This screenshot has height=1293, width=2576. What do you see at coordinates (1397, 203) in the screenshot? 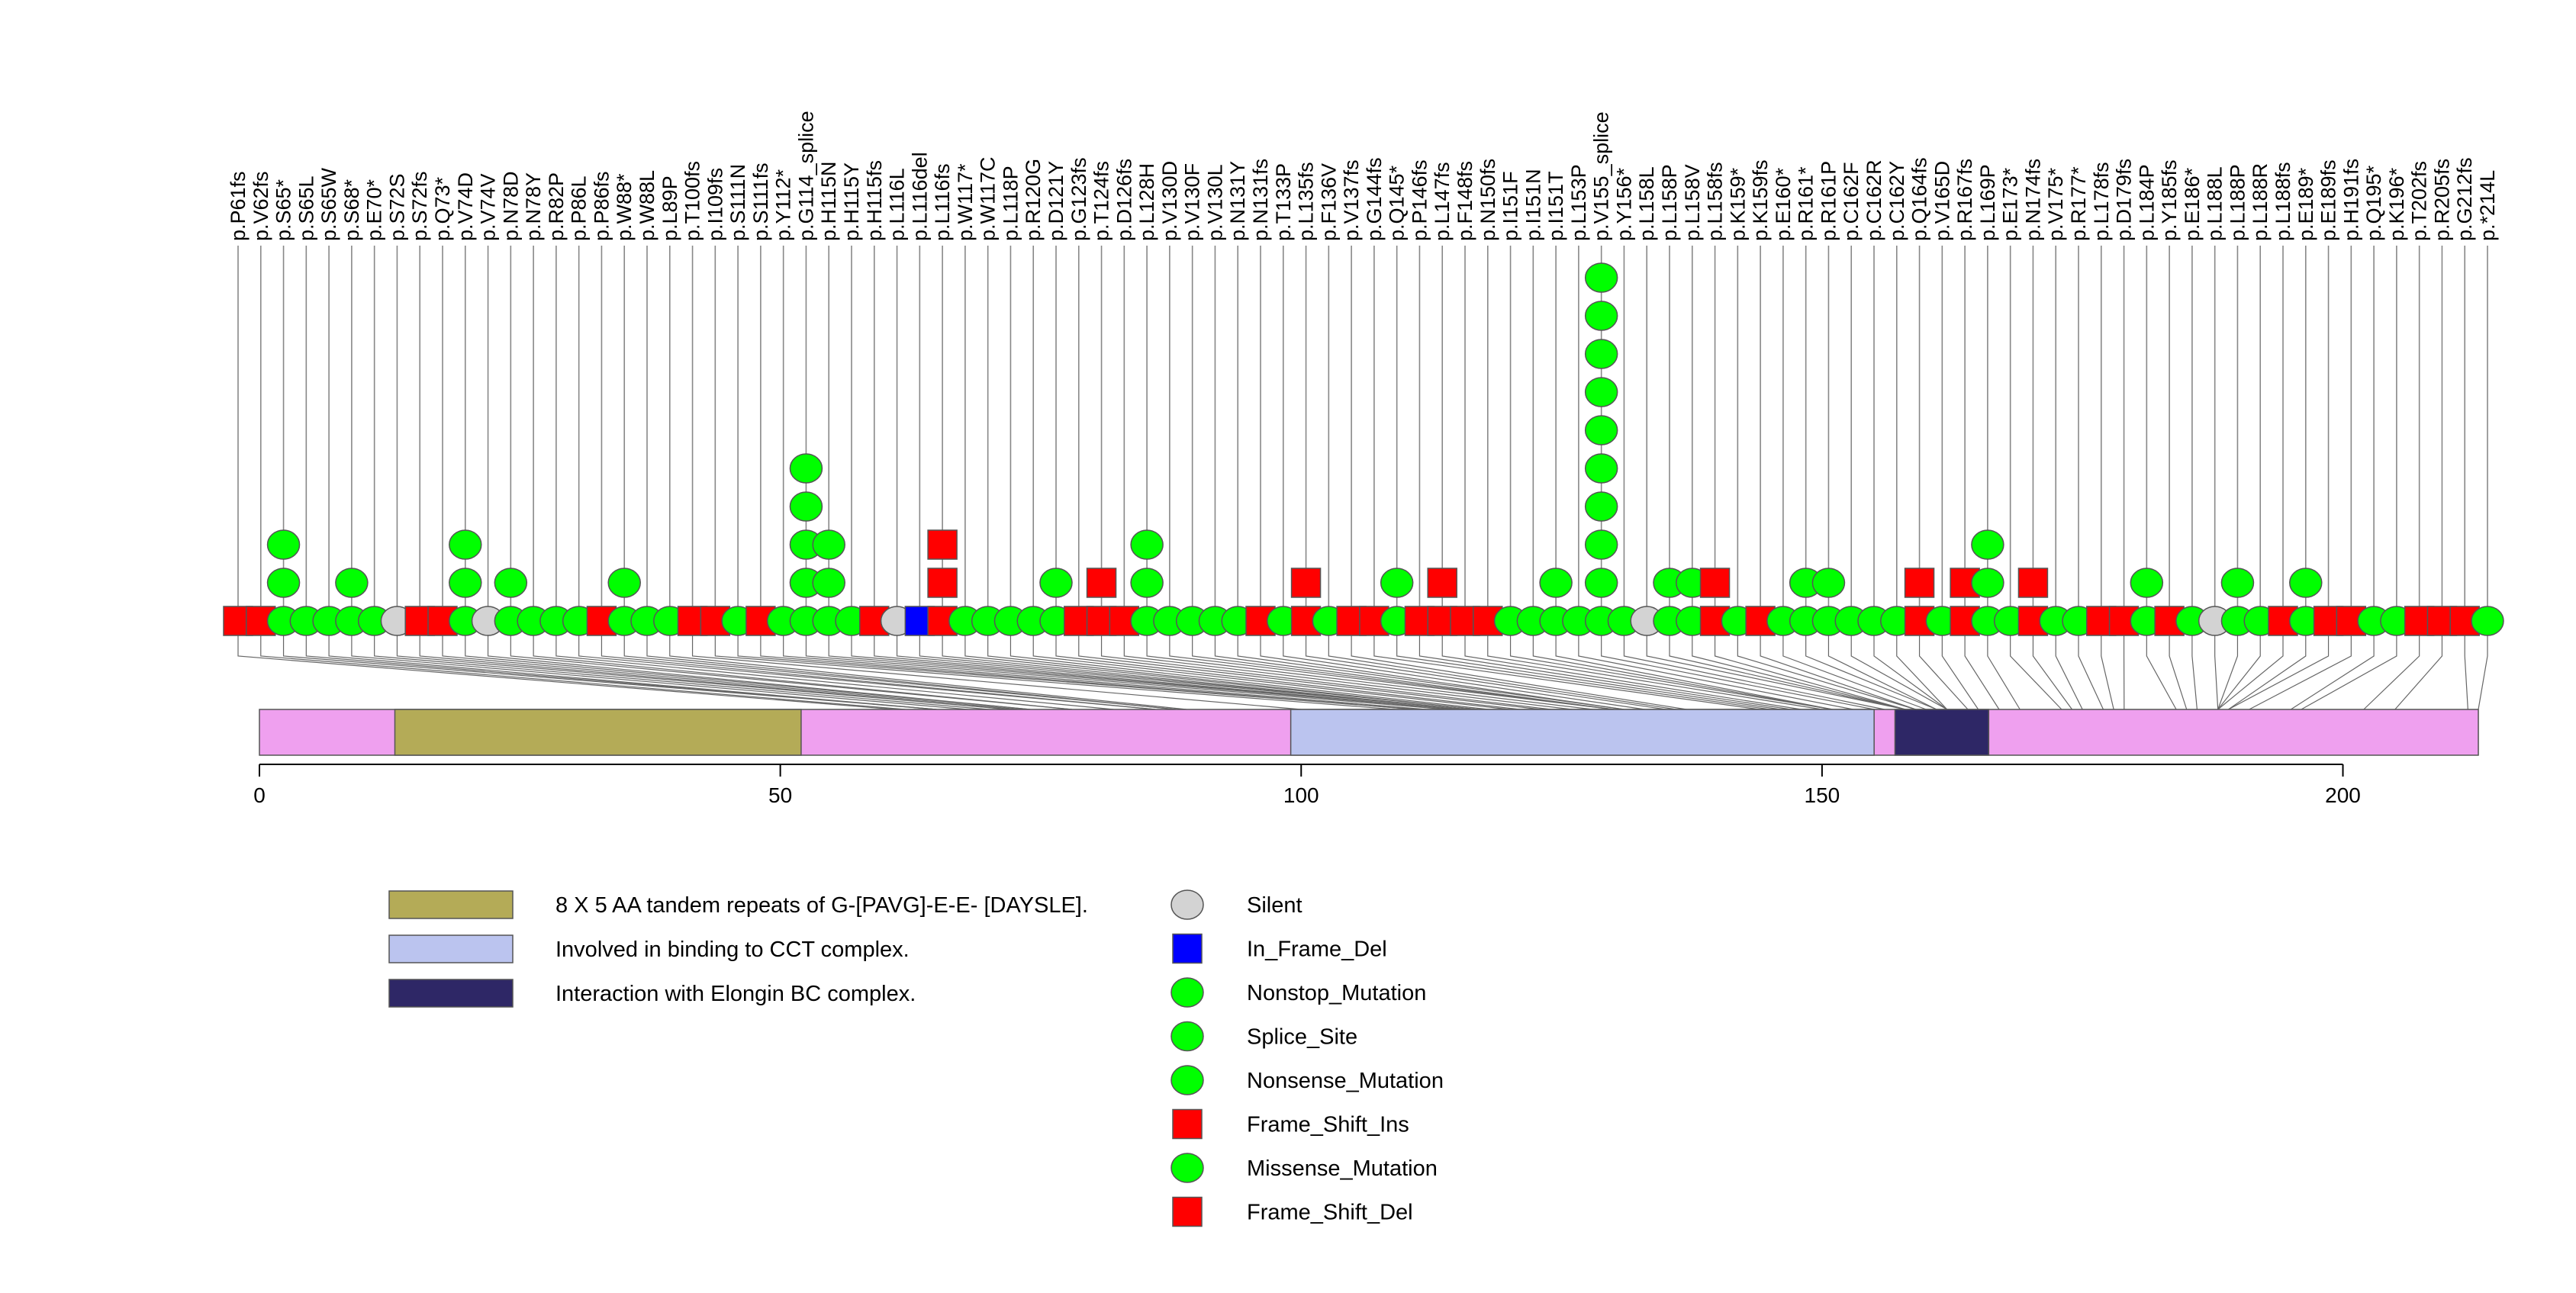
I see `mutation-label-51: p.Q145*` at bounding box center [1397, 203].